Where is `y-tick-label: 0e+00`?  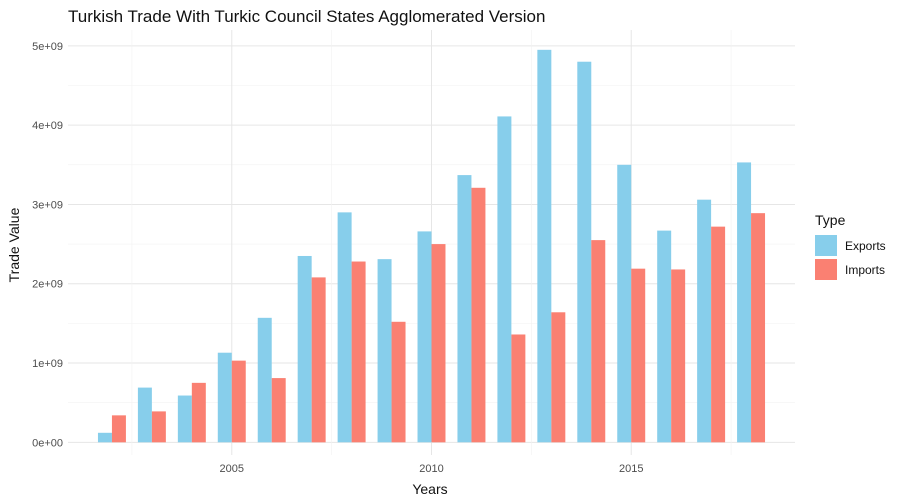 y-tick-label: 0e+00 is located at coordinates (47, 443).